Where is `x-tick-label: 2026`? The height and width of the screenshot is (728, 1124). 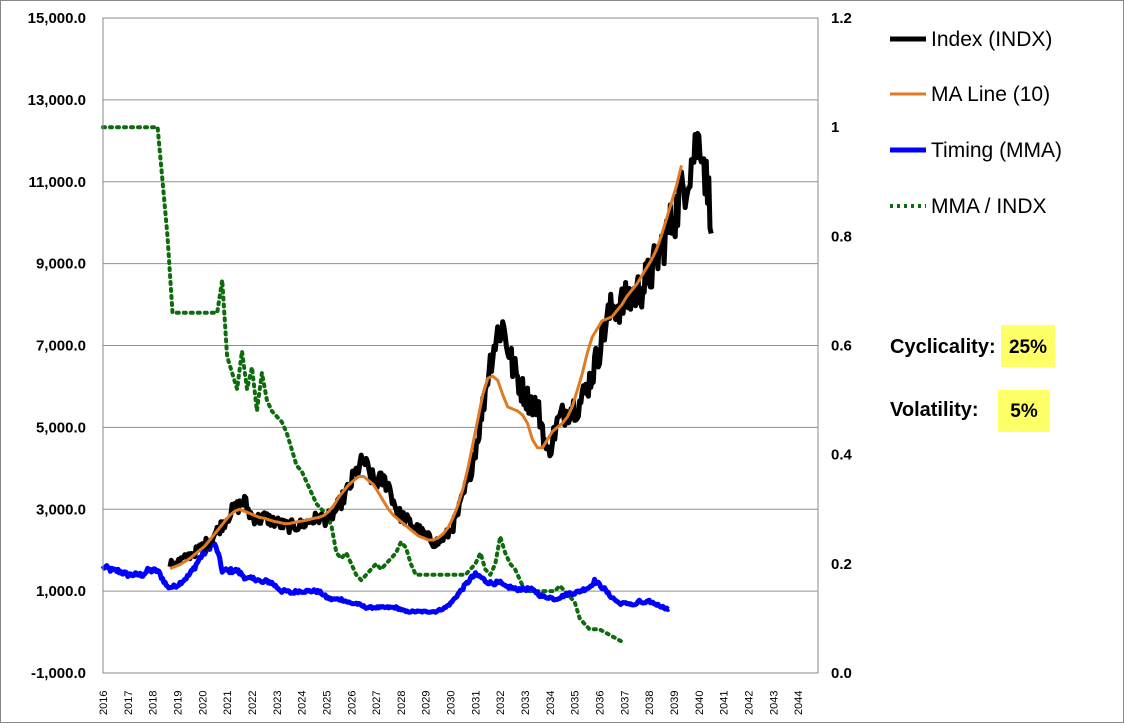
x-tick-label: 2026 is located at coordinates (352, 703).